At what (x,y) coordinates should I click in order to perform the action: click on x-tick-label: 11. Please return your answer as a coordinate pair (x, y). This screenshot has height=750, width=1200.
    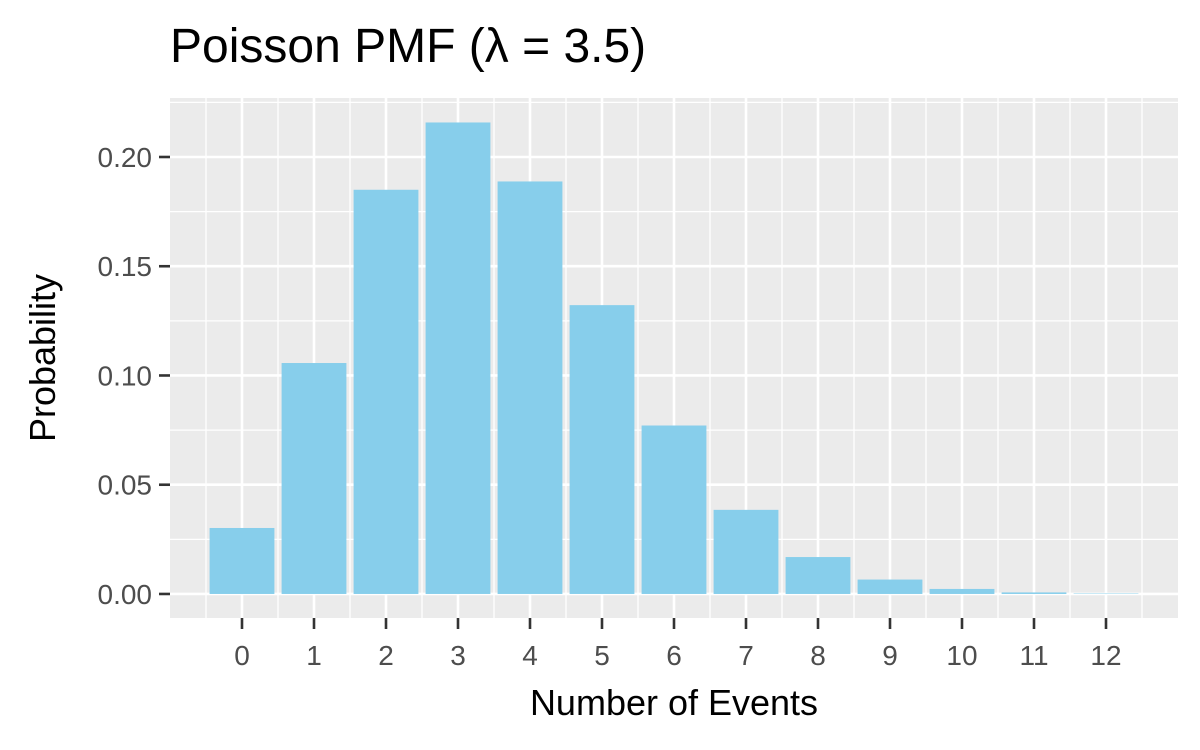
    Looking at the image, I should click on (1033, 655).